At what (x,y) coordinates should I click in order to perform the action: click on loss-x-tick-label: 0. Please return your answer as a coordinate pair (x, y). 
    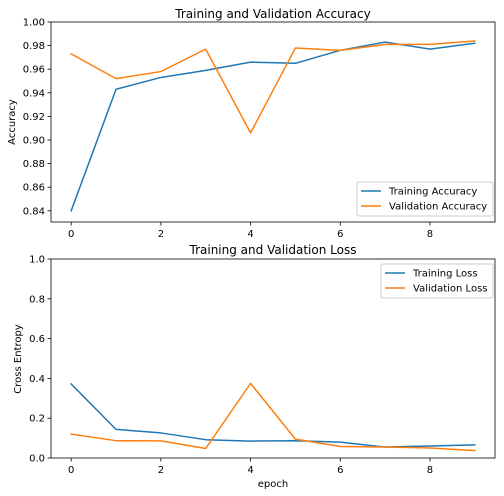
    Looking at the image, I should click on (71, 470).